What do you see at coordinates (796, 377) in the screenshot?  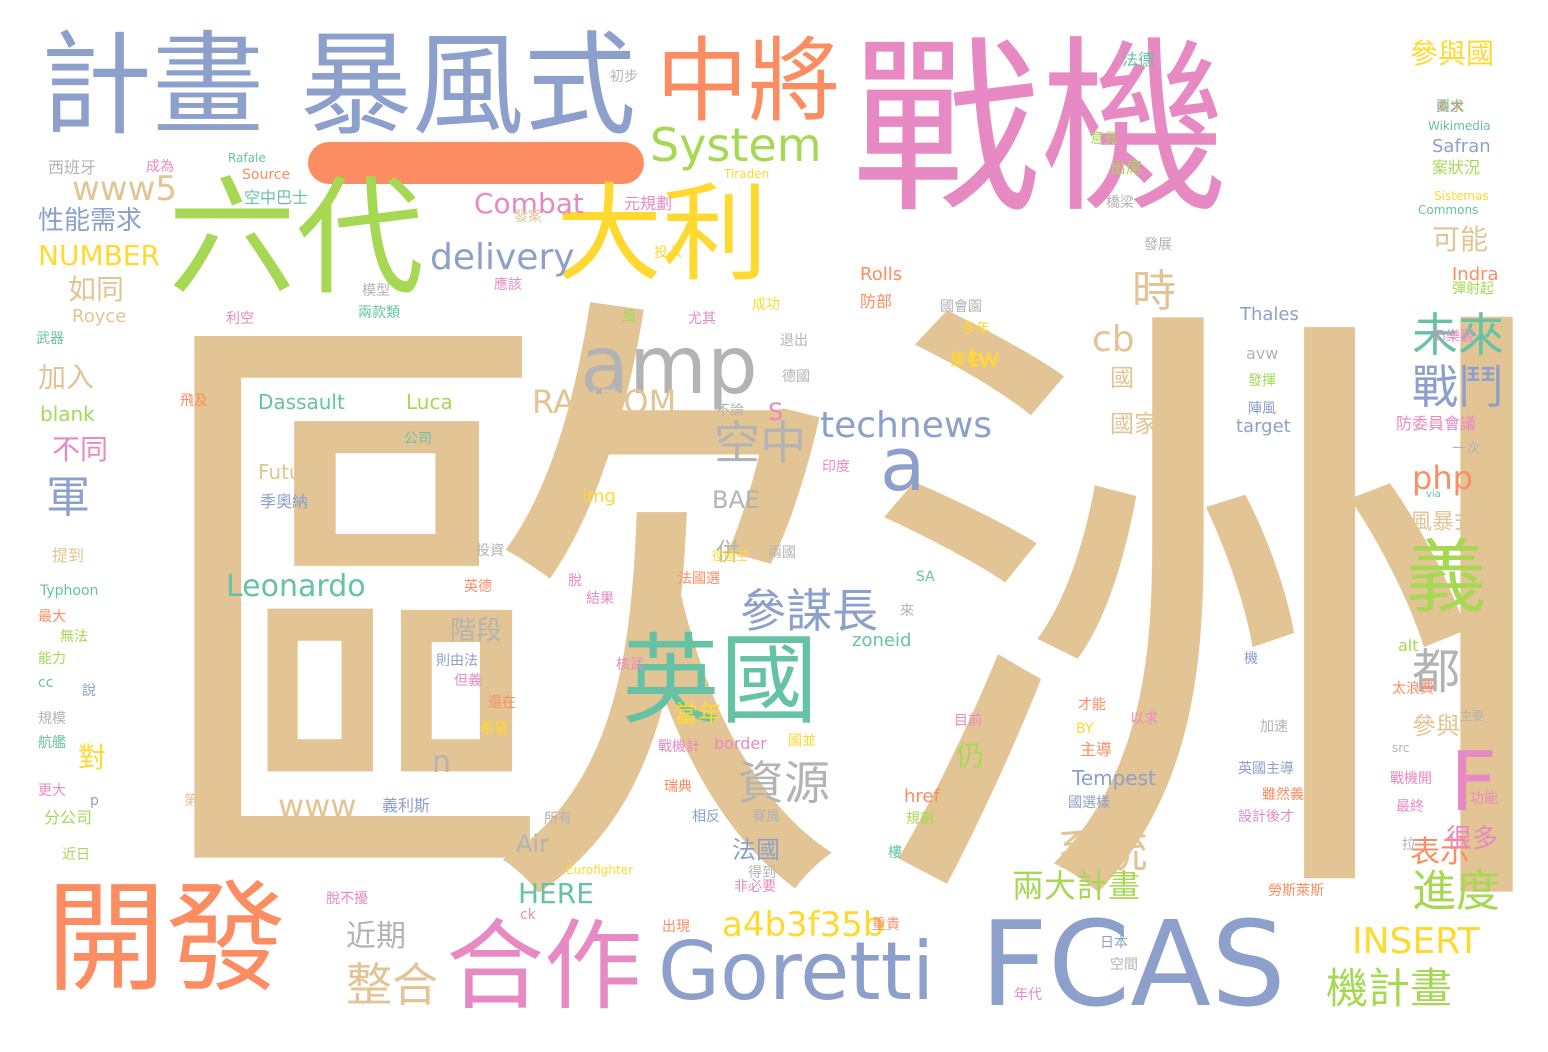 I see `word: 德國` at bounding box center [796, 377].